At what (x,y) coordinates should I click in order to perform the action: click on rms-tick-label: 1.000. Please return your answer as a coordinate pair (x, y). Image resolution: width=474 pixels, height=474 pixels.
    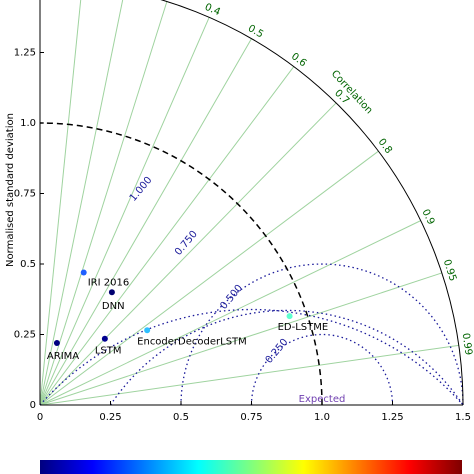
    Looking at the image, I should click on (141, 189).